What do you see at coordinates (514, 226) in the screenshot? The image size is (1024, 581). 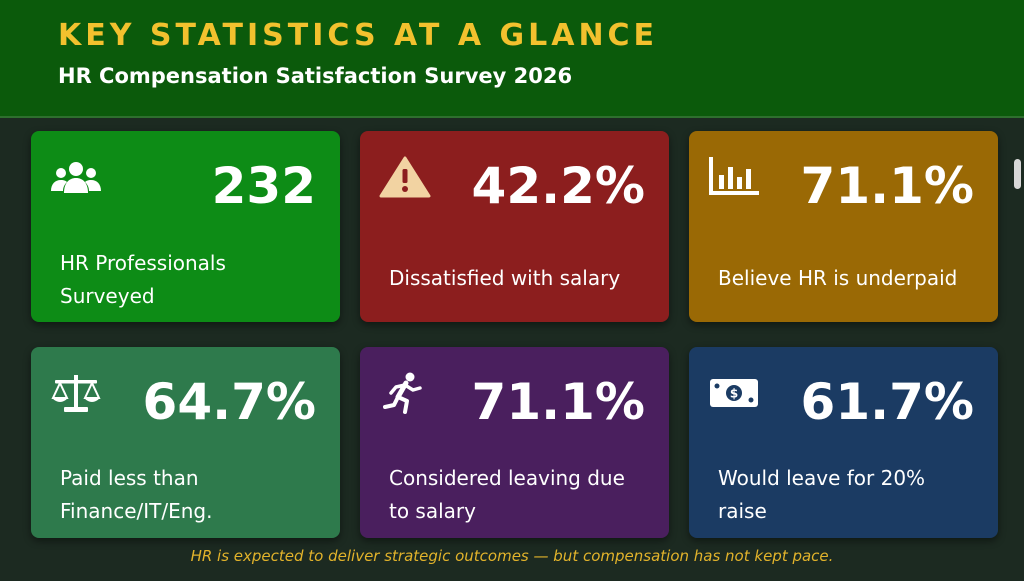 I see `stat-card-dissatisfied: 42.2% Dissatisfied with salary` at bounding box center [514, 226].